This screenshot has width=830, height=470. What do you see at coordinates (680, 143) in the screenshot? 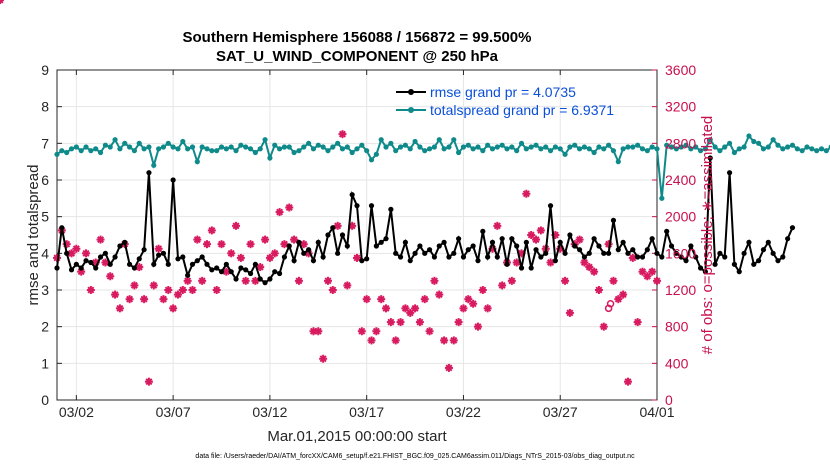
I see `y-tick-label-right: 2800` at bounding box center [680, 143].